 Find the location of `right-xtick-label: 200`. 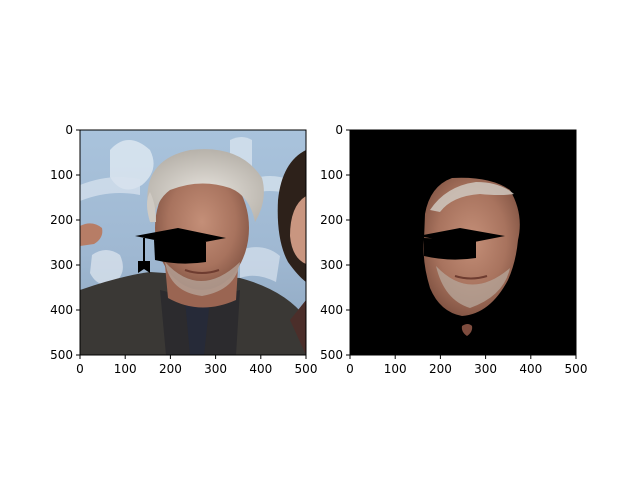

right-xtick-label: 200 is located at coordinates (440, 369).